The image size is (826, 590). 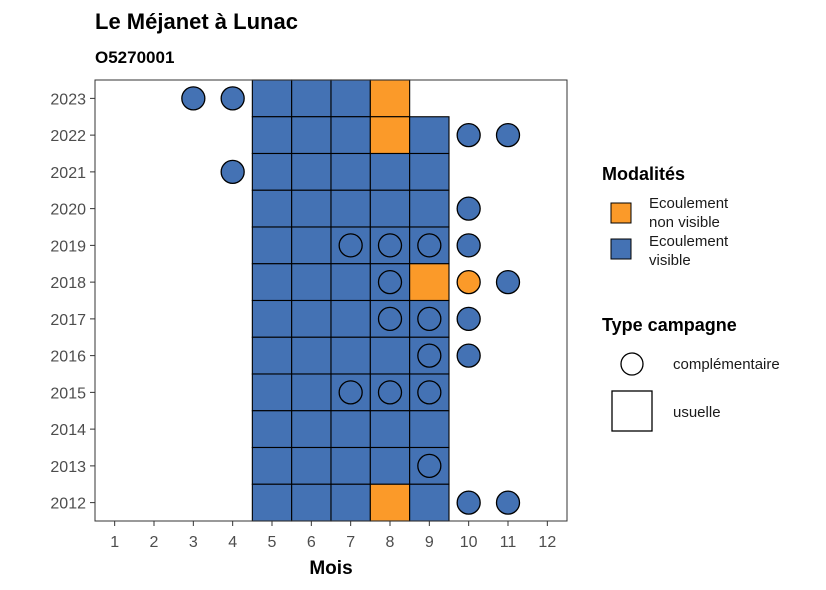 I want to click on x-tick-label: 5, so click(x=272, y=542).